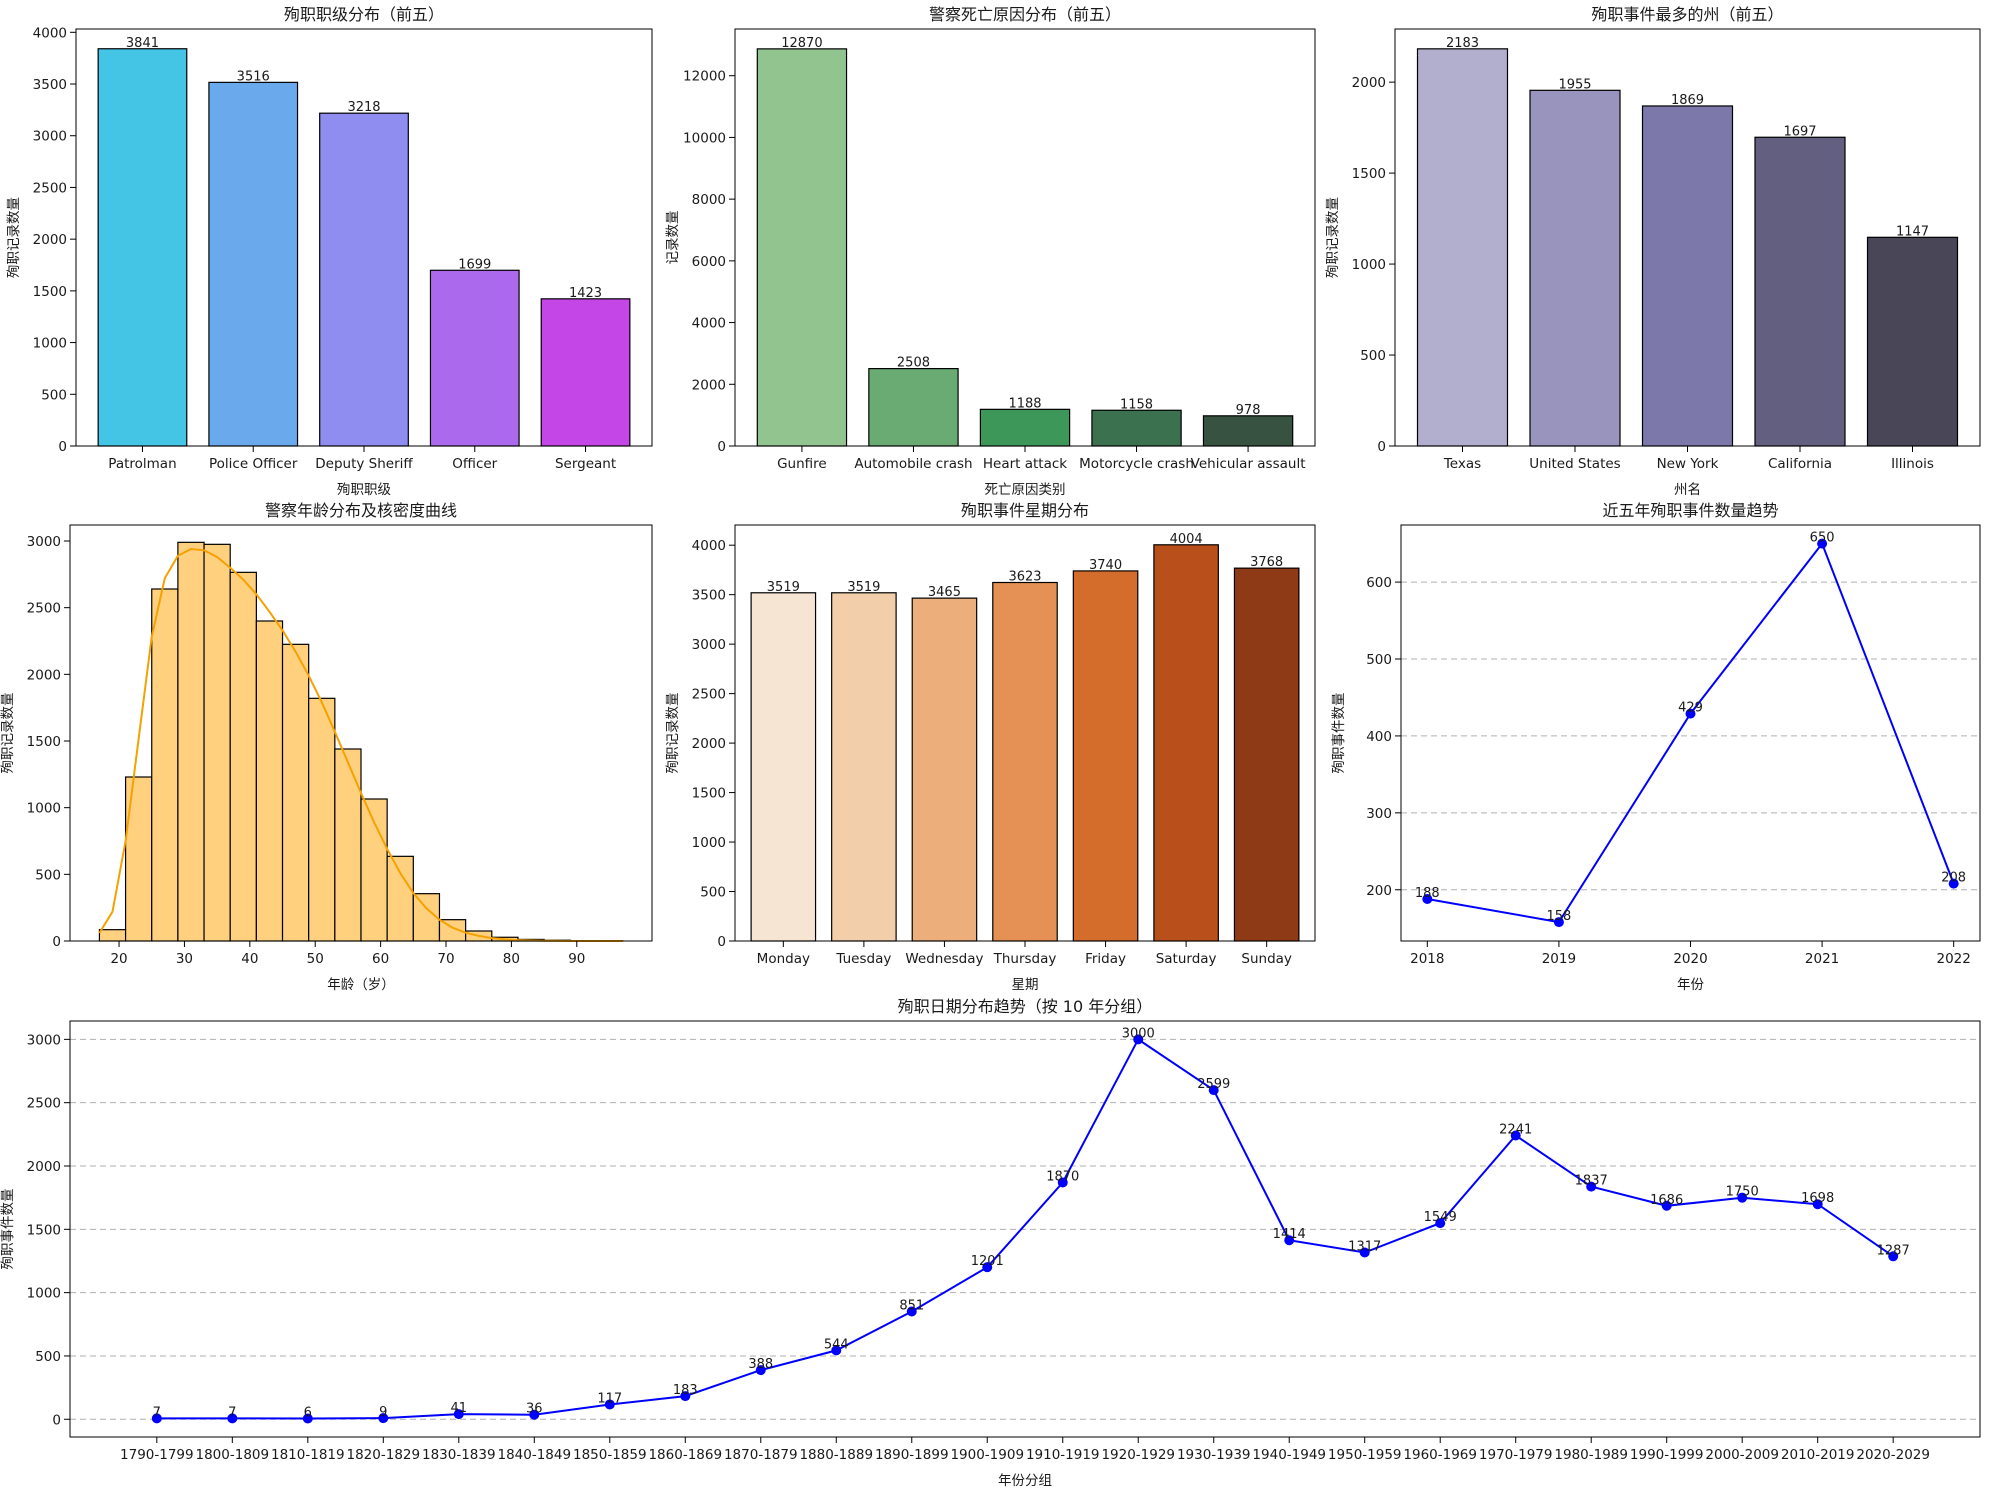 The width and height of the screenshot is (1989, 1489). What do you see at coordinates (511, 959) in the screenshot?
I see `x-tick-label: 80` at bounding box center [511, 959].